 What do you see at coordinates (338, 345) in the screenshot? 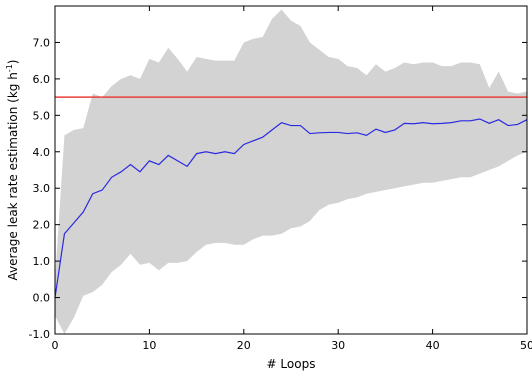
I see `x-tick-label-30: 30` at bounding box center [338, 345].